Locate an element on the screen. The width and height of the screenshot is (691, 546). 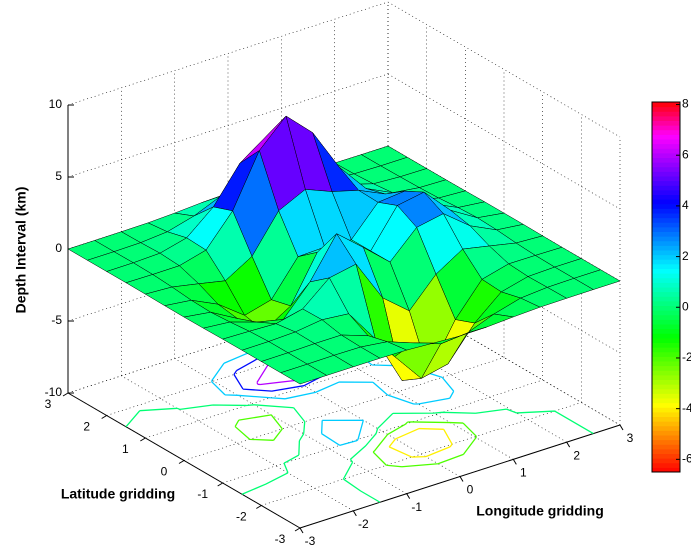
x-axis-label: Longitude gridding is located at coordinates (540, 511).